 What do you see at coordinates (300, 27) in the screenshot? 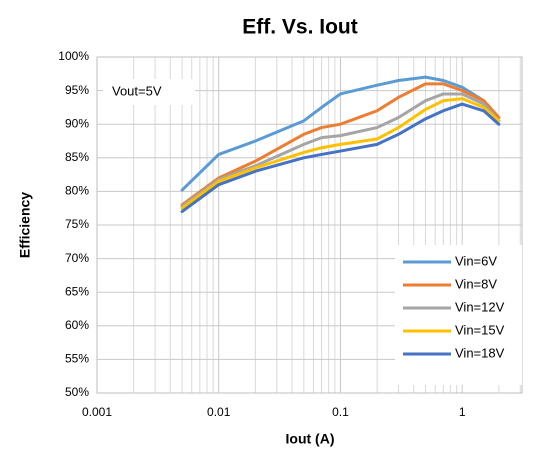
I see `chart-title: Eff. Vs. Iout` at bounding box center [300, 27].